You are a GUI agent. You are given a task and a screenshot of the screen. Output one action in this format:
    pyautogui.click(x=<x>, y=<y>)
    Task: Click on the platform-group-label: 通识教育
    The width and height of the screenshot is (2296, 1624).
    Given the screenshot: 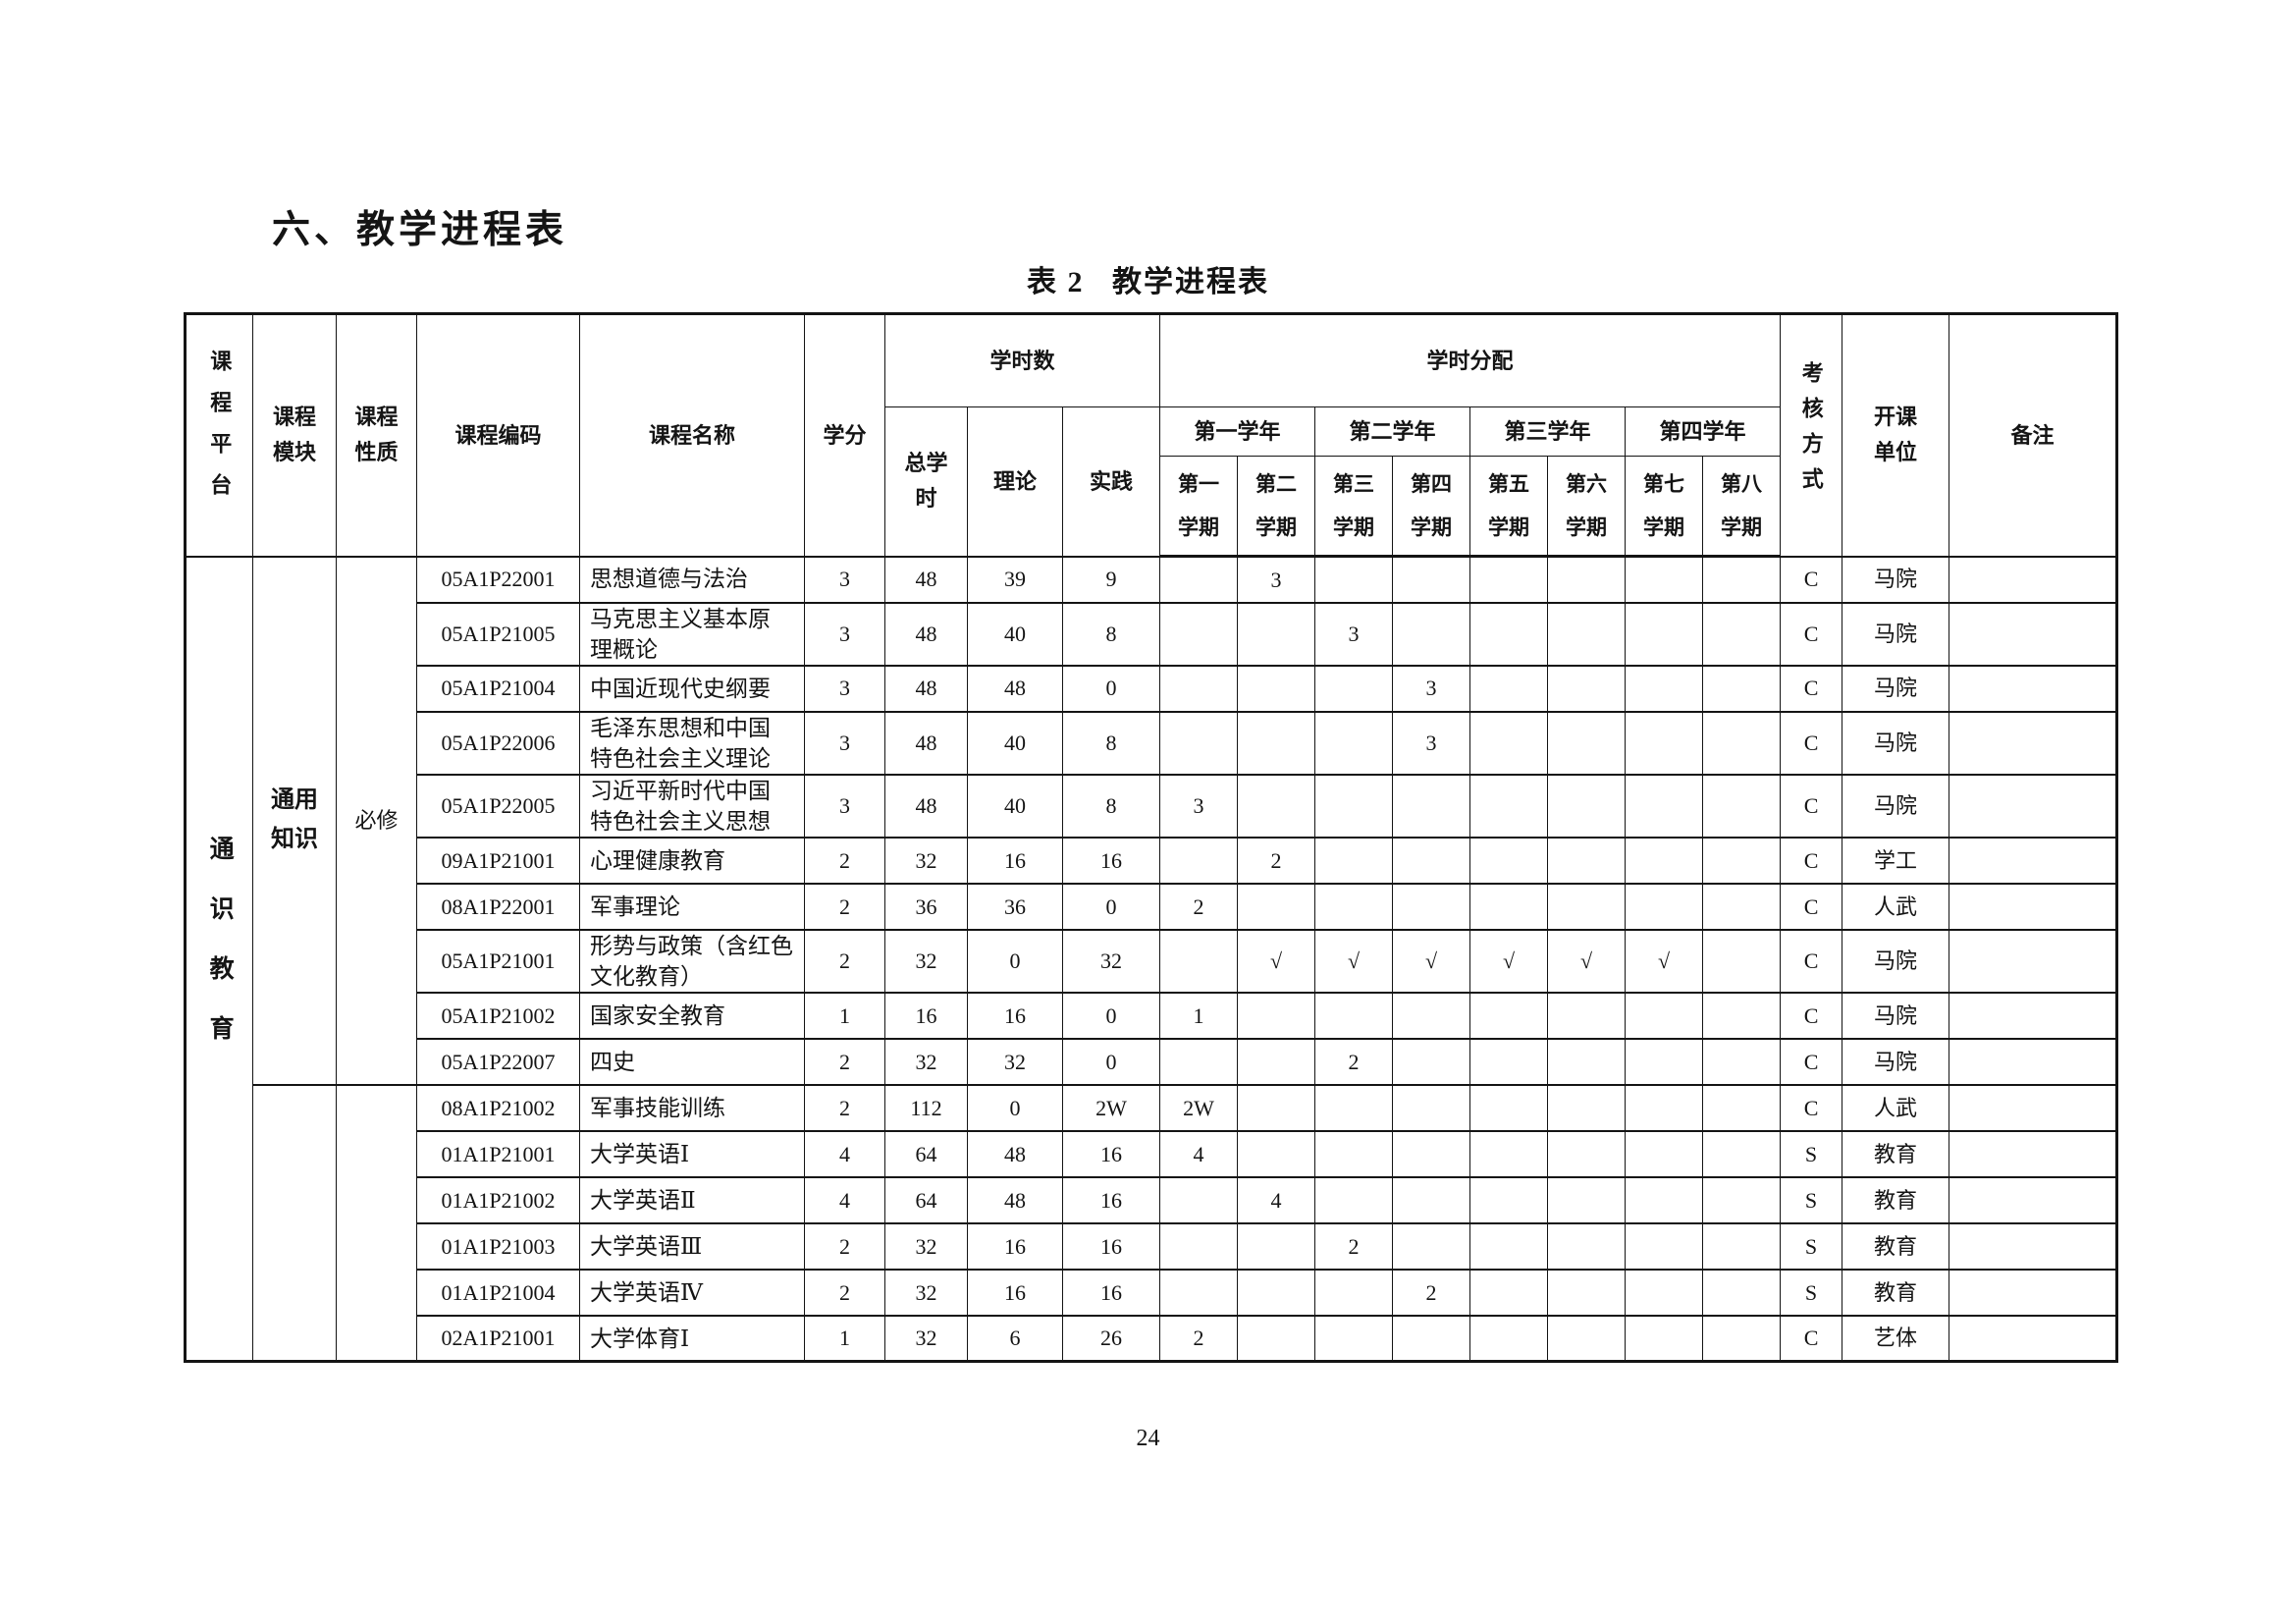 What is the action you would take?
    pyautogui.click(x=220, y=956)
    